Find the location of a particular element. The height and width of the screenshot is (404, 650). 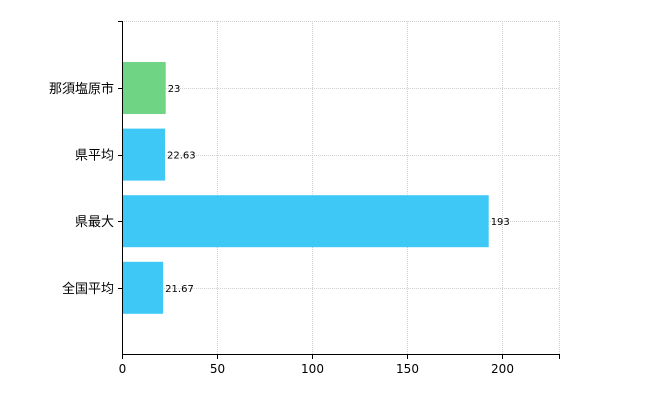

x-tick-label: 100 is located at coordinates (312, 369).